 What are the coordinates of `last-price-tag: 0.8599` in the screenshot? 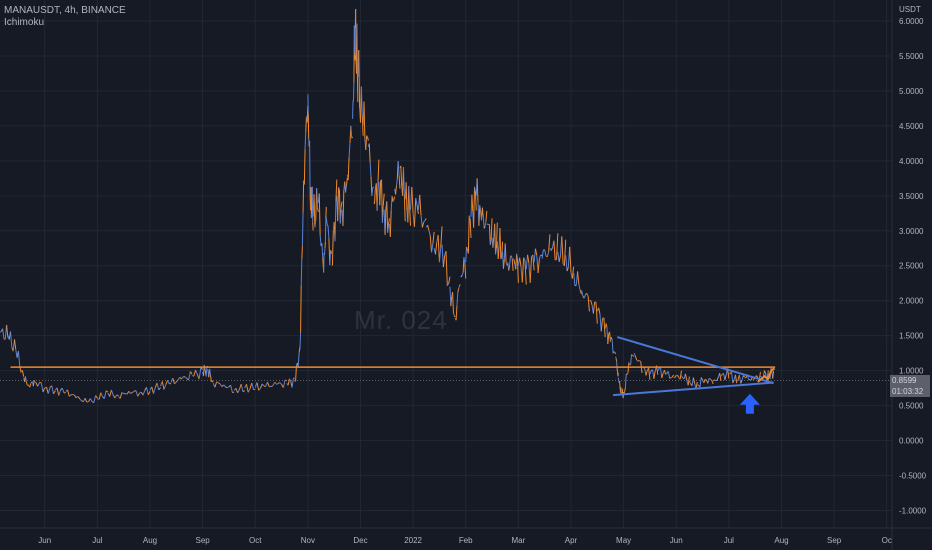 It's located at (910, 380).